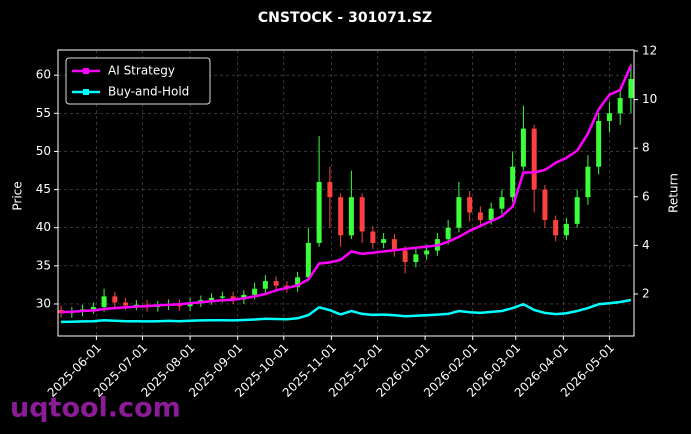  I want to click on y-tick-label: 55, so click(43, 113).